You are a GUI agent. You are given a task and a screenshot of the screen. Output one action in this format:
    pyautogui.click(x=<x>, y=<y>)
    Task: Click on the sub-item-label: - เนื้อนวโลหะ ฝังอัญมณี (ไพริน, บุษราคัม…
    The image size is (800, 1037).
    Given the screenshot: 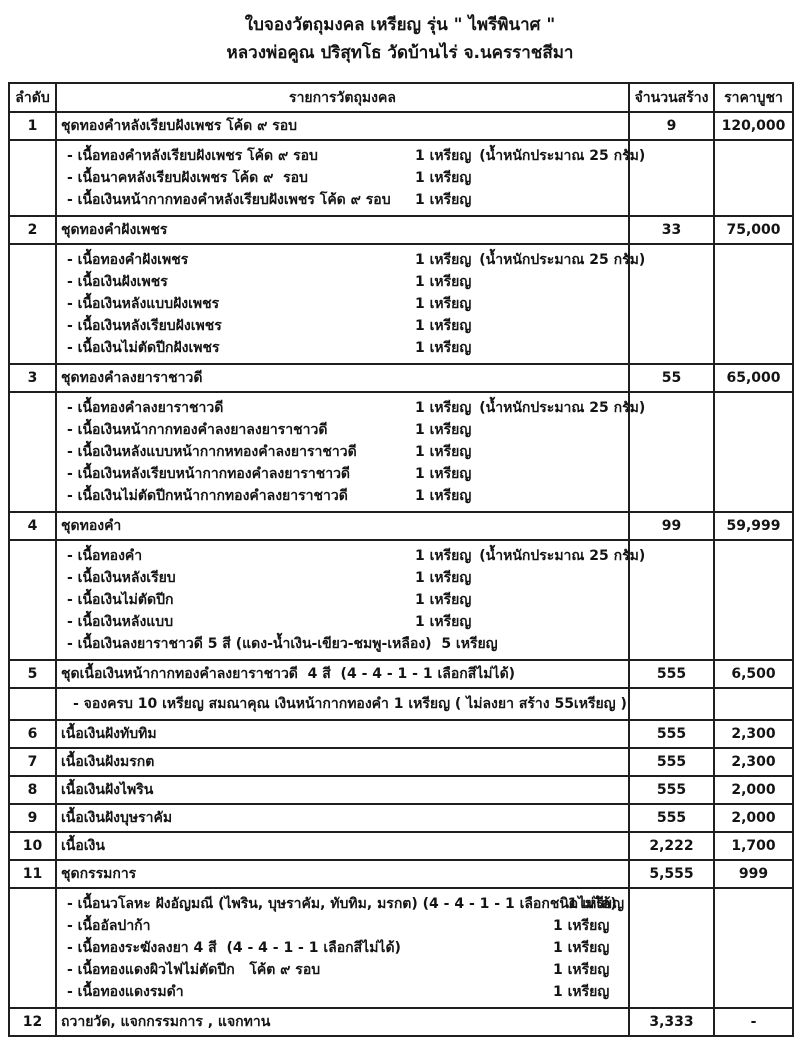 What is the action you would take?
    pyautogui.click(x=344, y=904)
    